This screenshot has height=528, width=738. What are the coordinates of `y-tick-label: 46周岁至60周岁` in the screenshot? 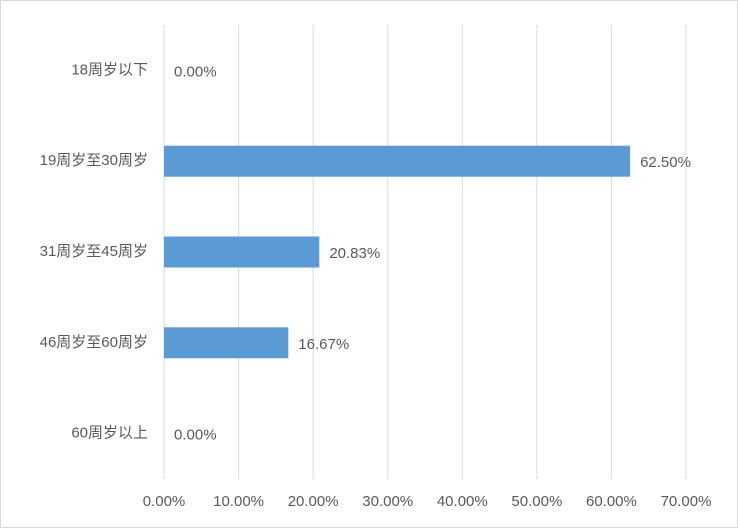 It's located at (94, 342).